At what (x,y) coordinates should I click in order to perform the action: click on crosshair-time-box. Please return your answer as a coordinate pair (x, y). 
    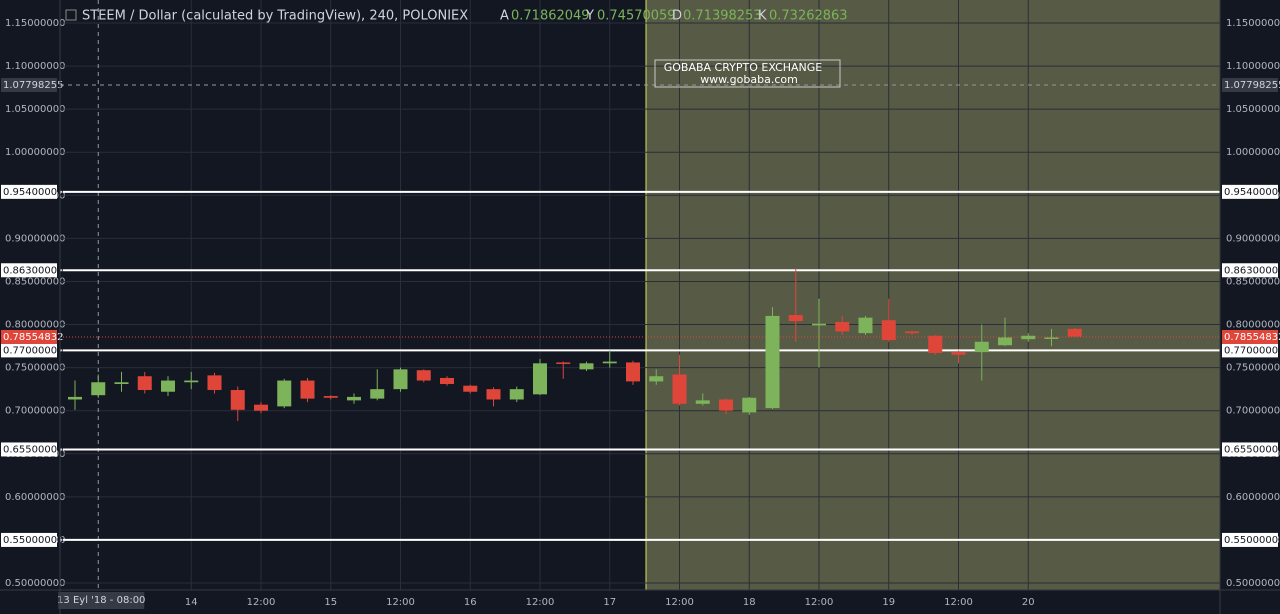
    Looking at the image, I should click on (101, 600).